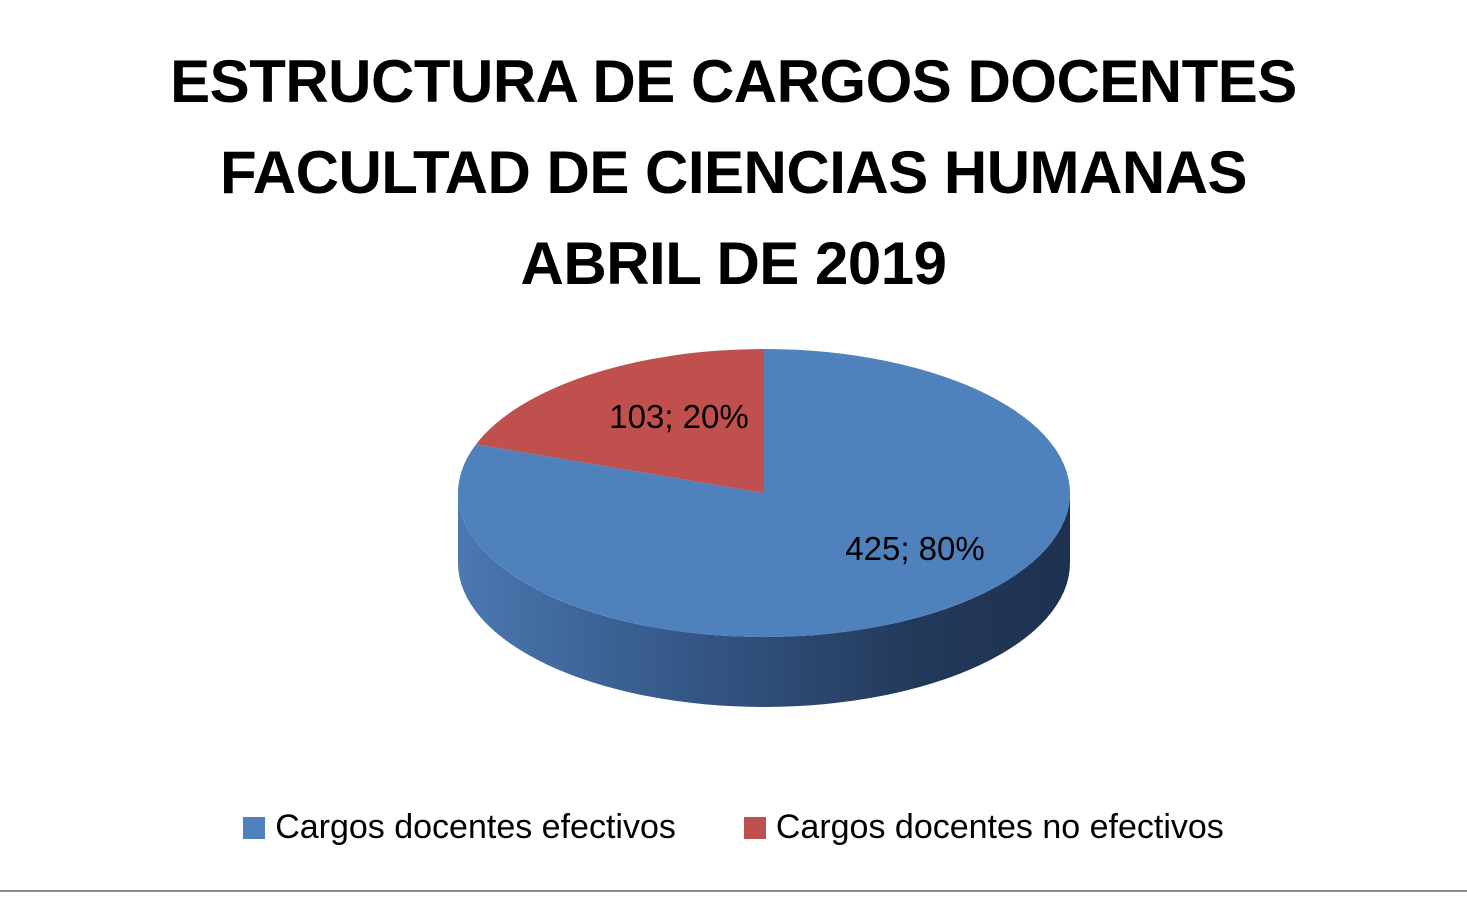 This screenshot has height=904, width=1467. I want to click on title-line-2: FACULTAD DE CIENCIAS HUMANAS, so click(733, 172).